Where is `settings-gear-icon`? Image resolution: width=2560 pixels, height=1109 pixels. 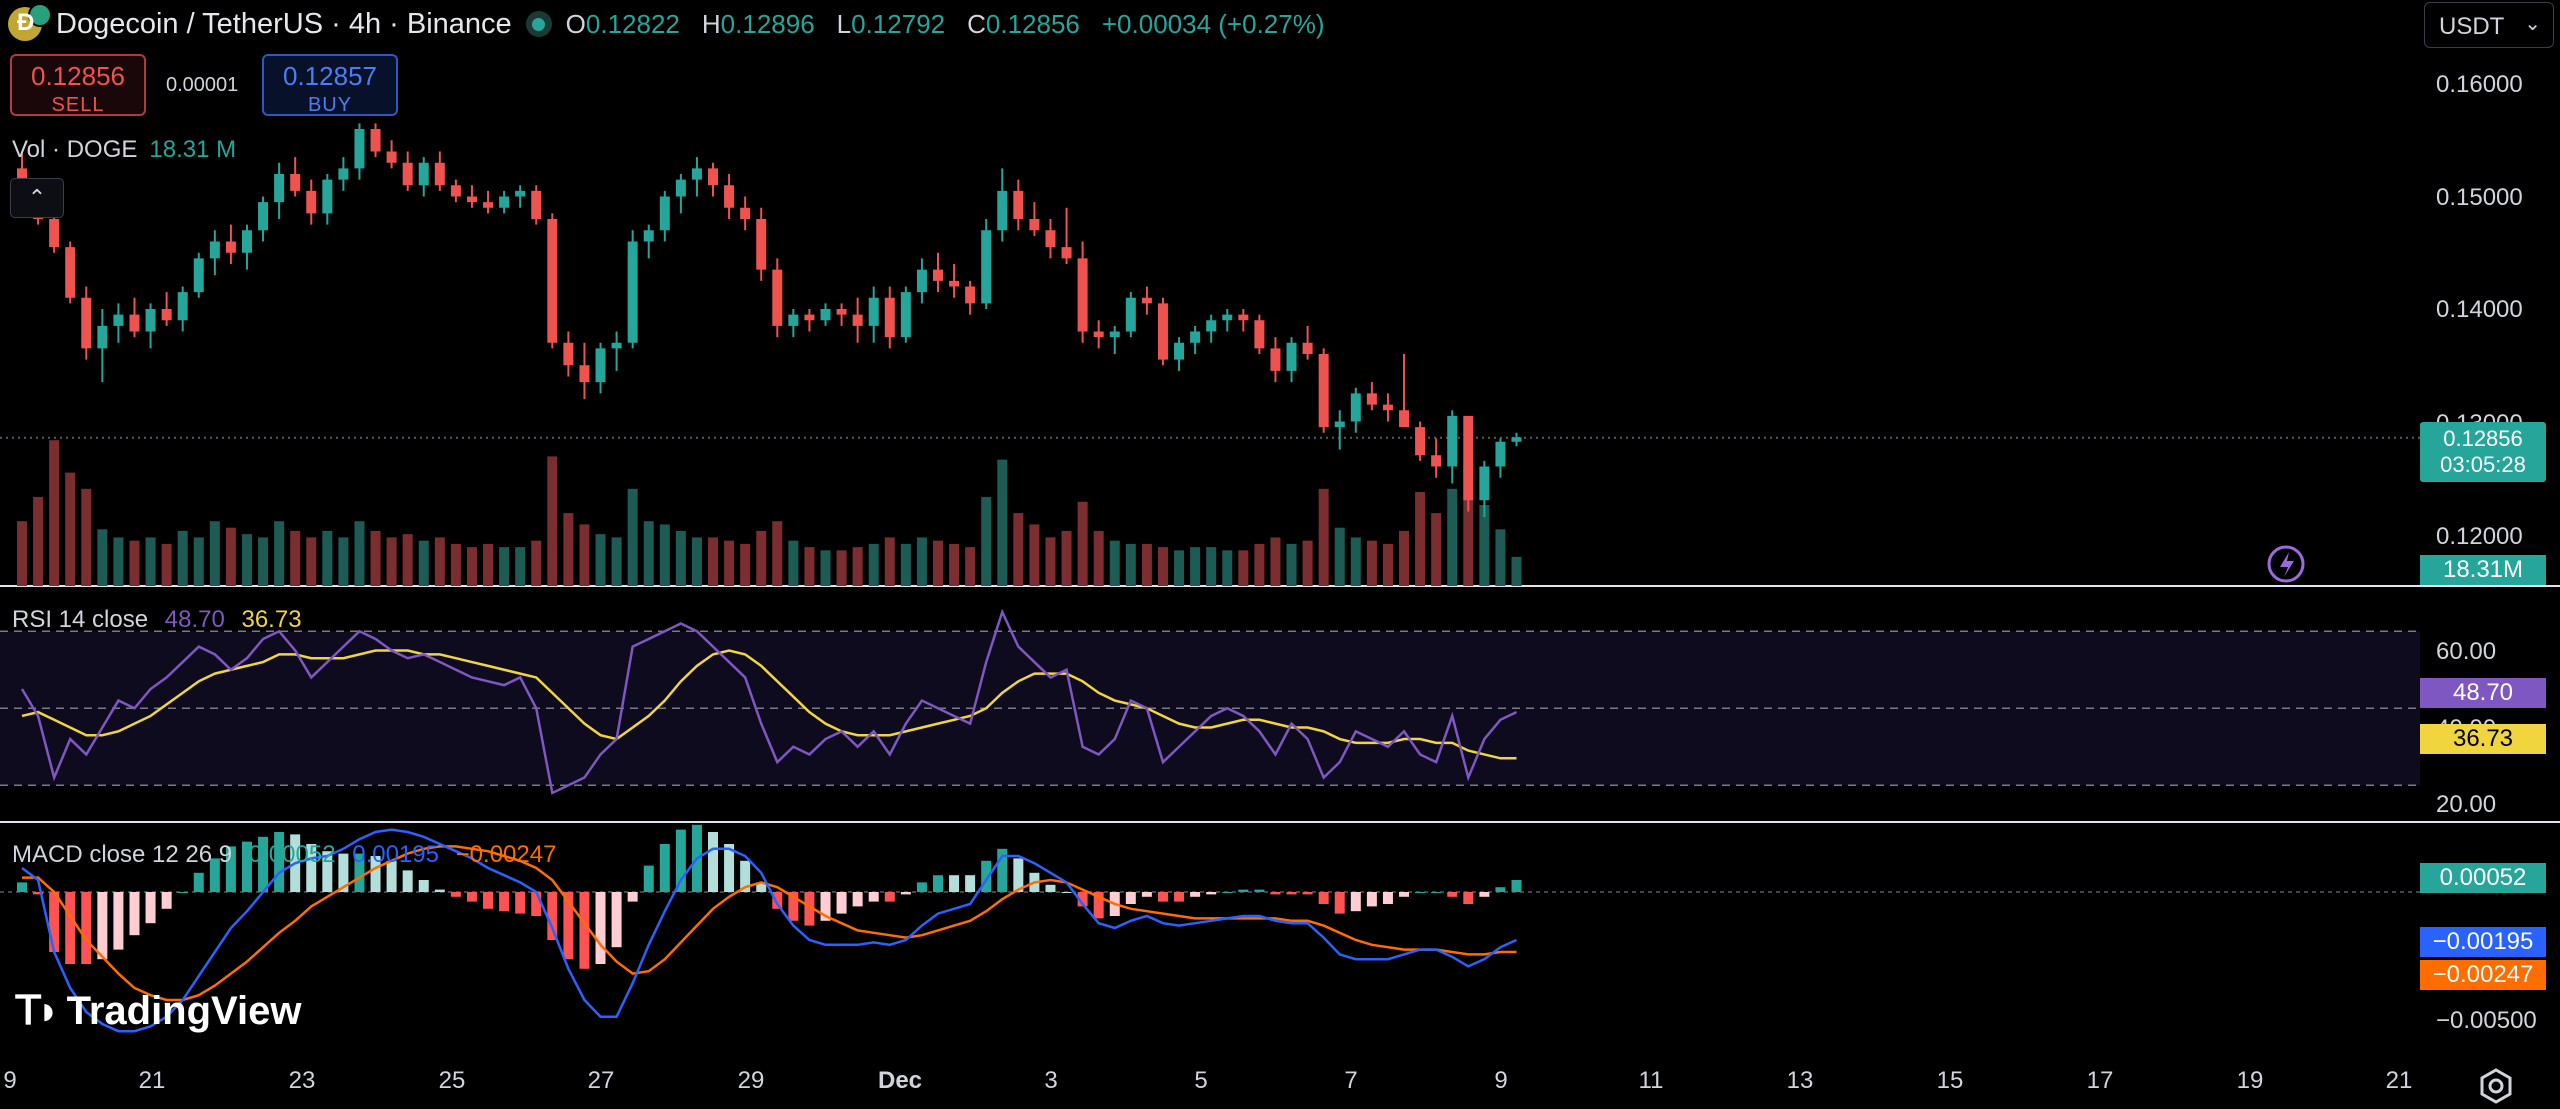 settings-gear-icon is located at coordinates (2496, 1086).